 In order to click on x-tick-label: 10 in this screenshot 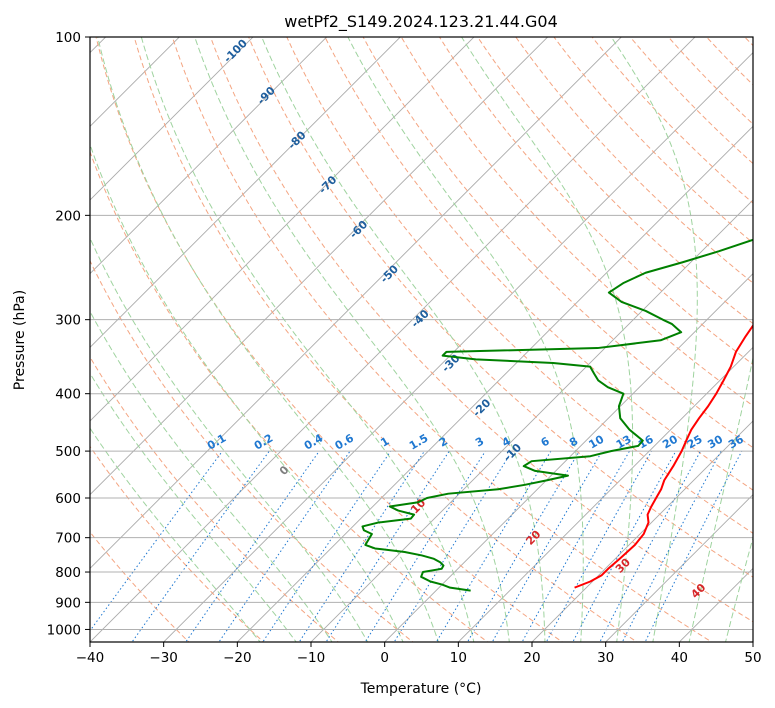, I will do `click(458, 658)`.